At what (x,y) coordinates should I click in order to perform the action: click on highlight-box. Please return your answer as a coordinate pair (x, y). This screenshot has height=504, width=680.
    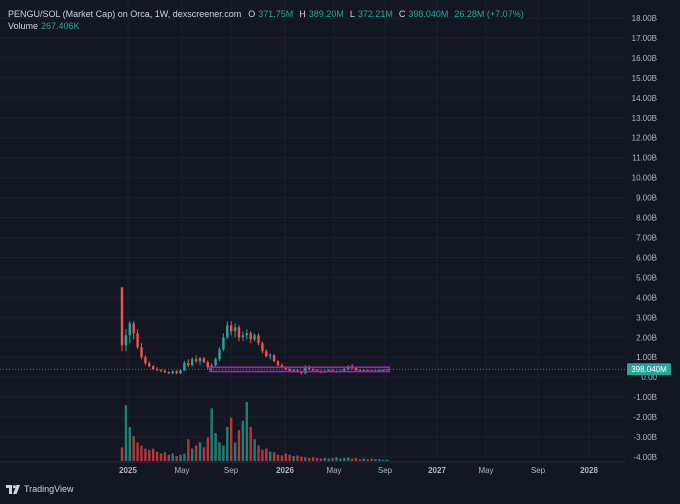
    Looking at the image, I should click on (299, 369).